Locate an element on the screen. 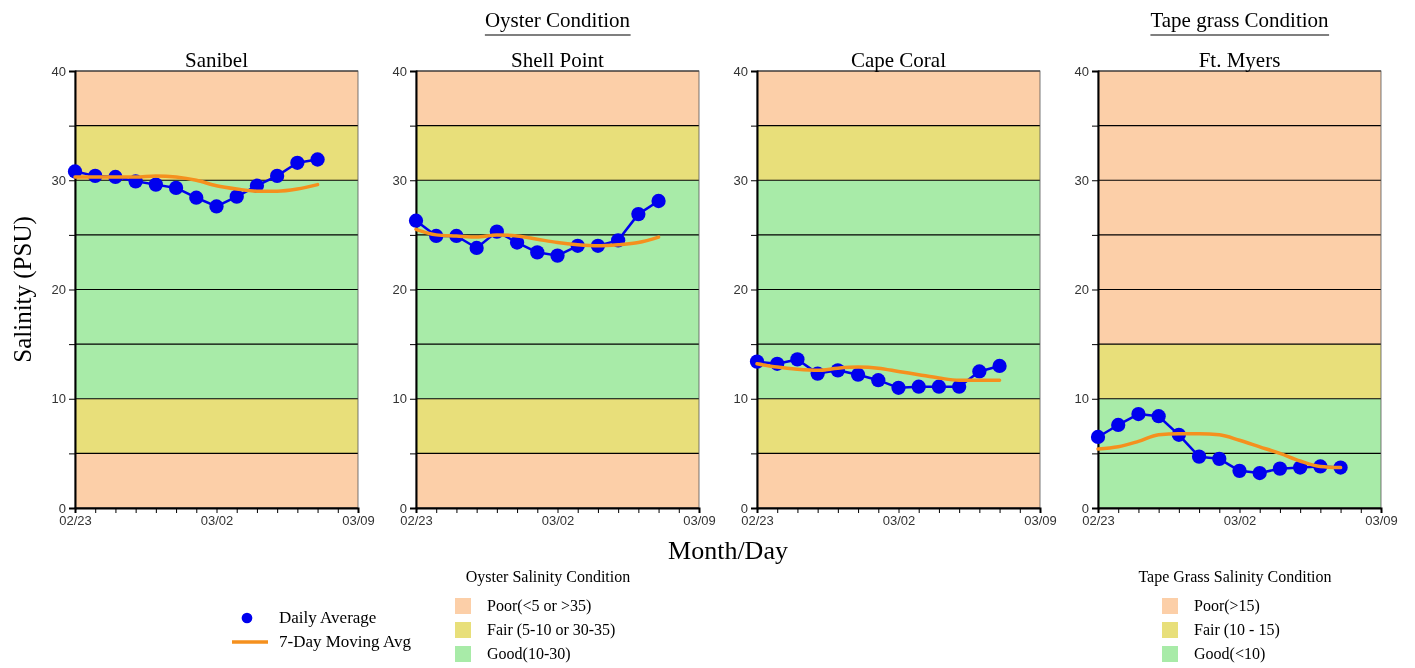 The image size is (1415, 668). legend-label: Fair (5-10 or 30-35) is located at coordinates (551, 630).